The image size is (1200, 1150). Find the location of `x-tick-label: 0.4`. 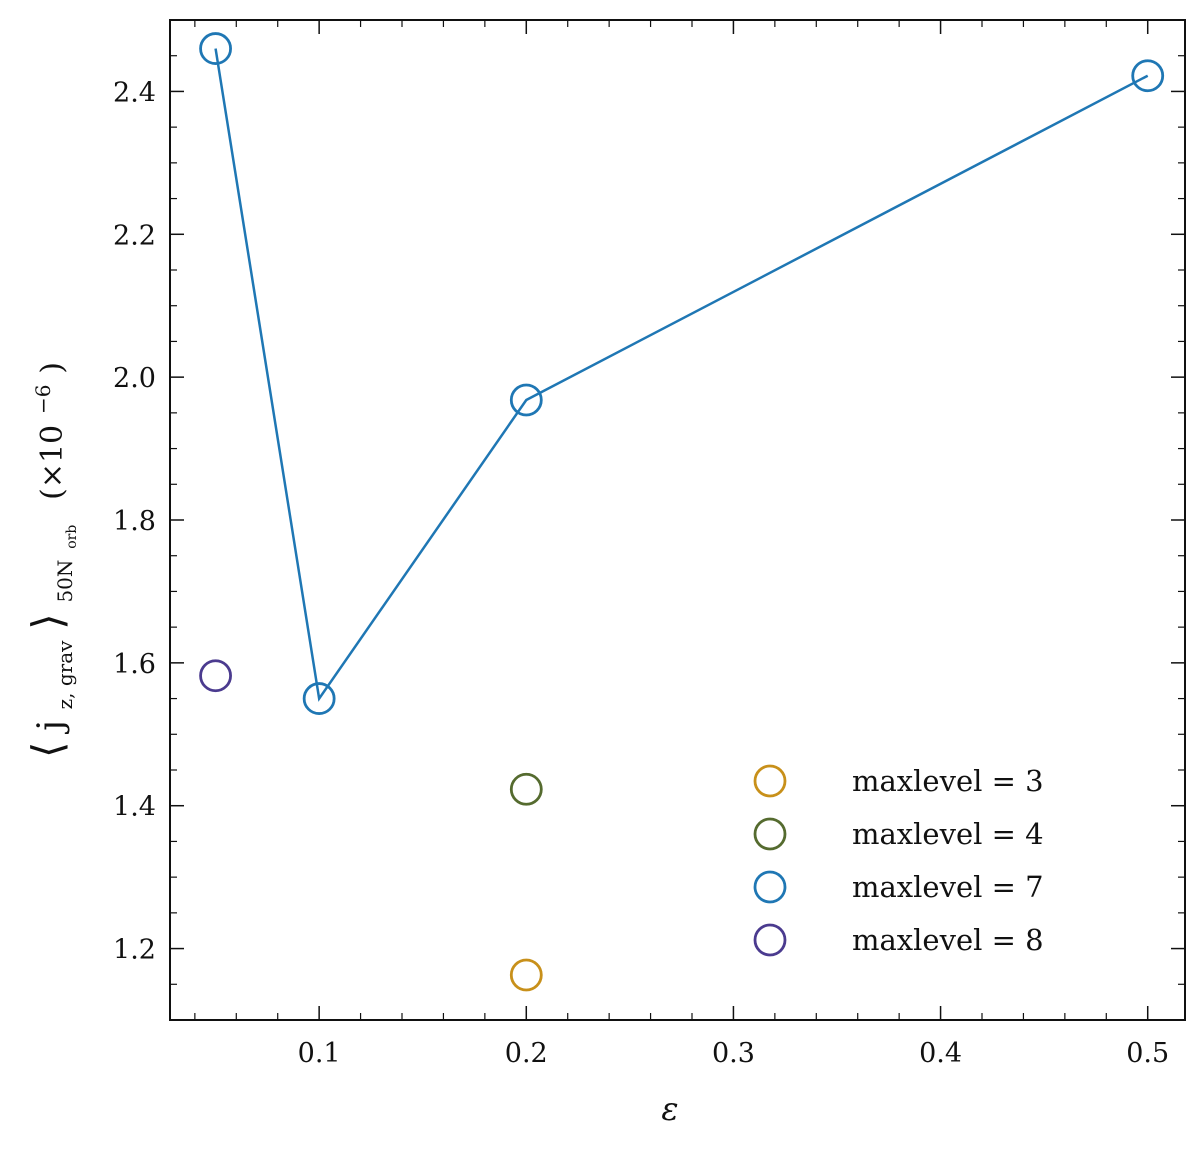

x-tick-label: 0.4 is located at coordinates (940, 1053).